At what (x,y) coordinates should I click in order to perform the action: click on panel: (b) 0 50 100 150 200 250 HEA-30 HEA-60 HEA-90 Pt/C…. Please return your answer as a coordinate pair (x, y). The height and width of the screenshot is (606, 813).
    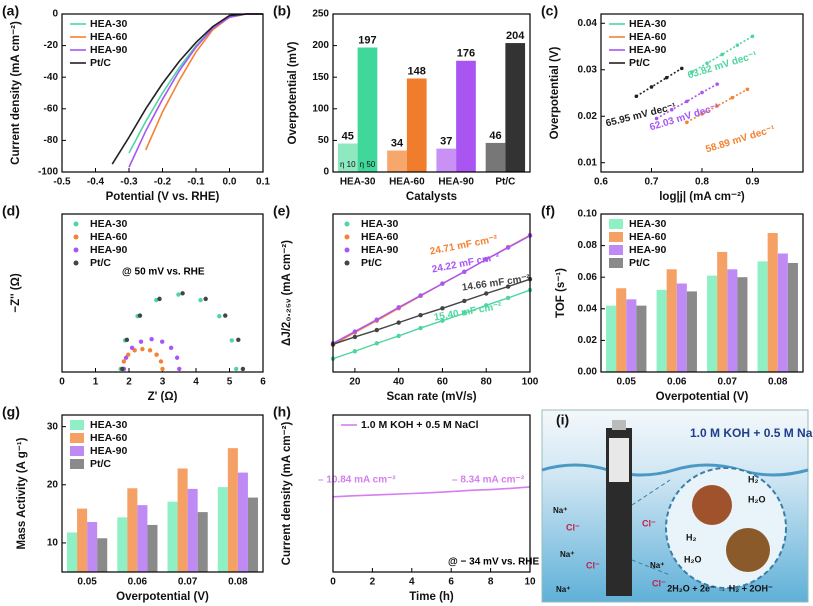
    Looking at the image, I should click on (402, 103).